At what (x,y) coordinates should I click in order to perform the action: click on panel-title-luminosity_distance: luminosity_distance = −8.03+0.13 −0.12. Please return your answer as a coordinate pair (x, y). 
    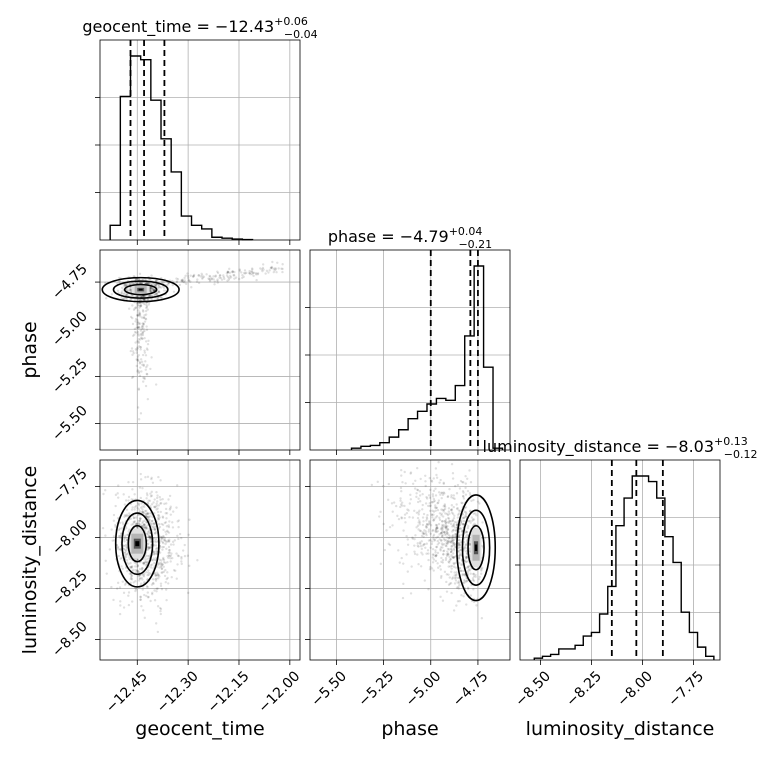
    Looking at the image, I should click on (620, 448).